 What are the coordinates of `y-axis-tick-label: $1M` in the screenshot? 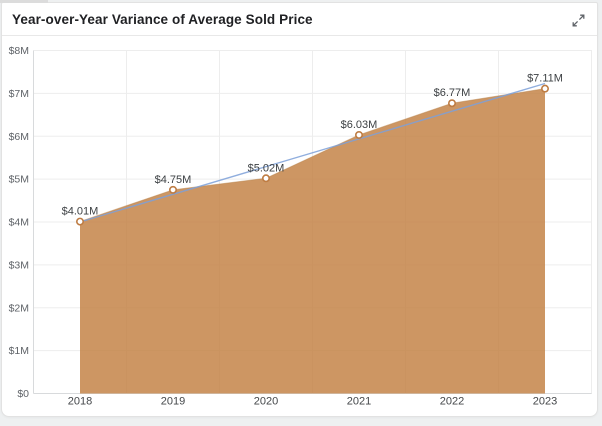 It's located at (19, 351).